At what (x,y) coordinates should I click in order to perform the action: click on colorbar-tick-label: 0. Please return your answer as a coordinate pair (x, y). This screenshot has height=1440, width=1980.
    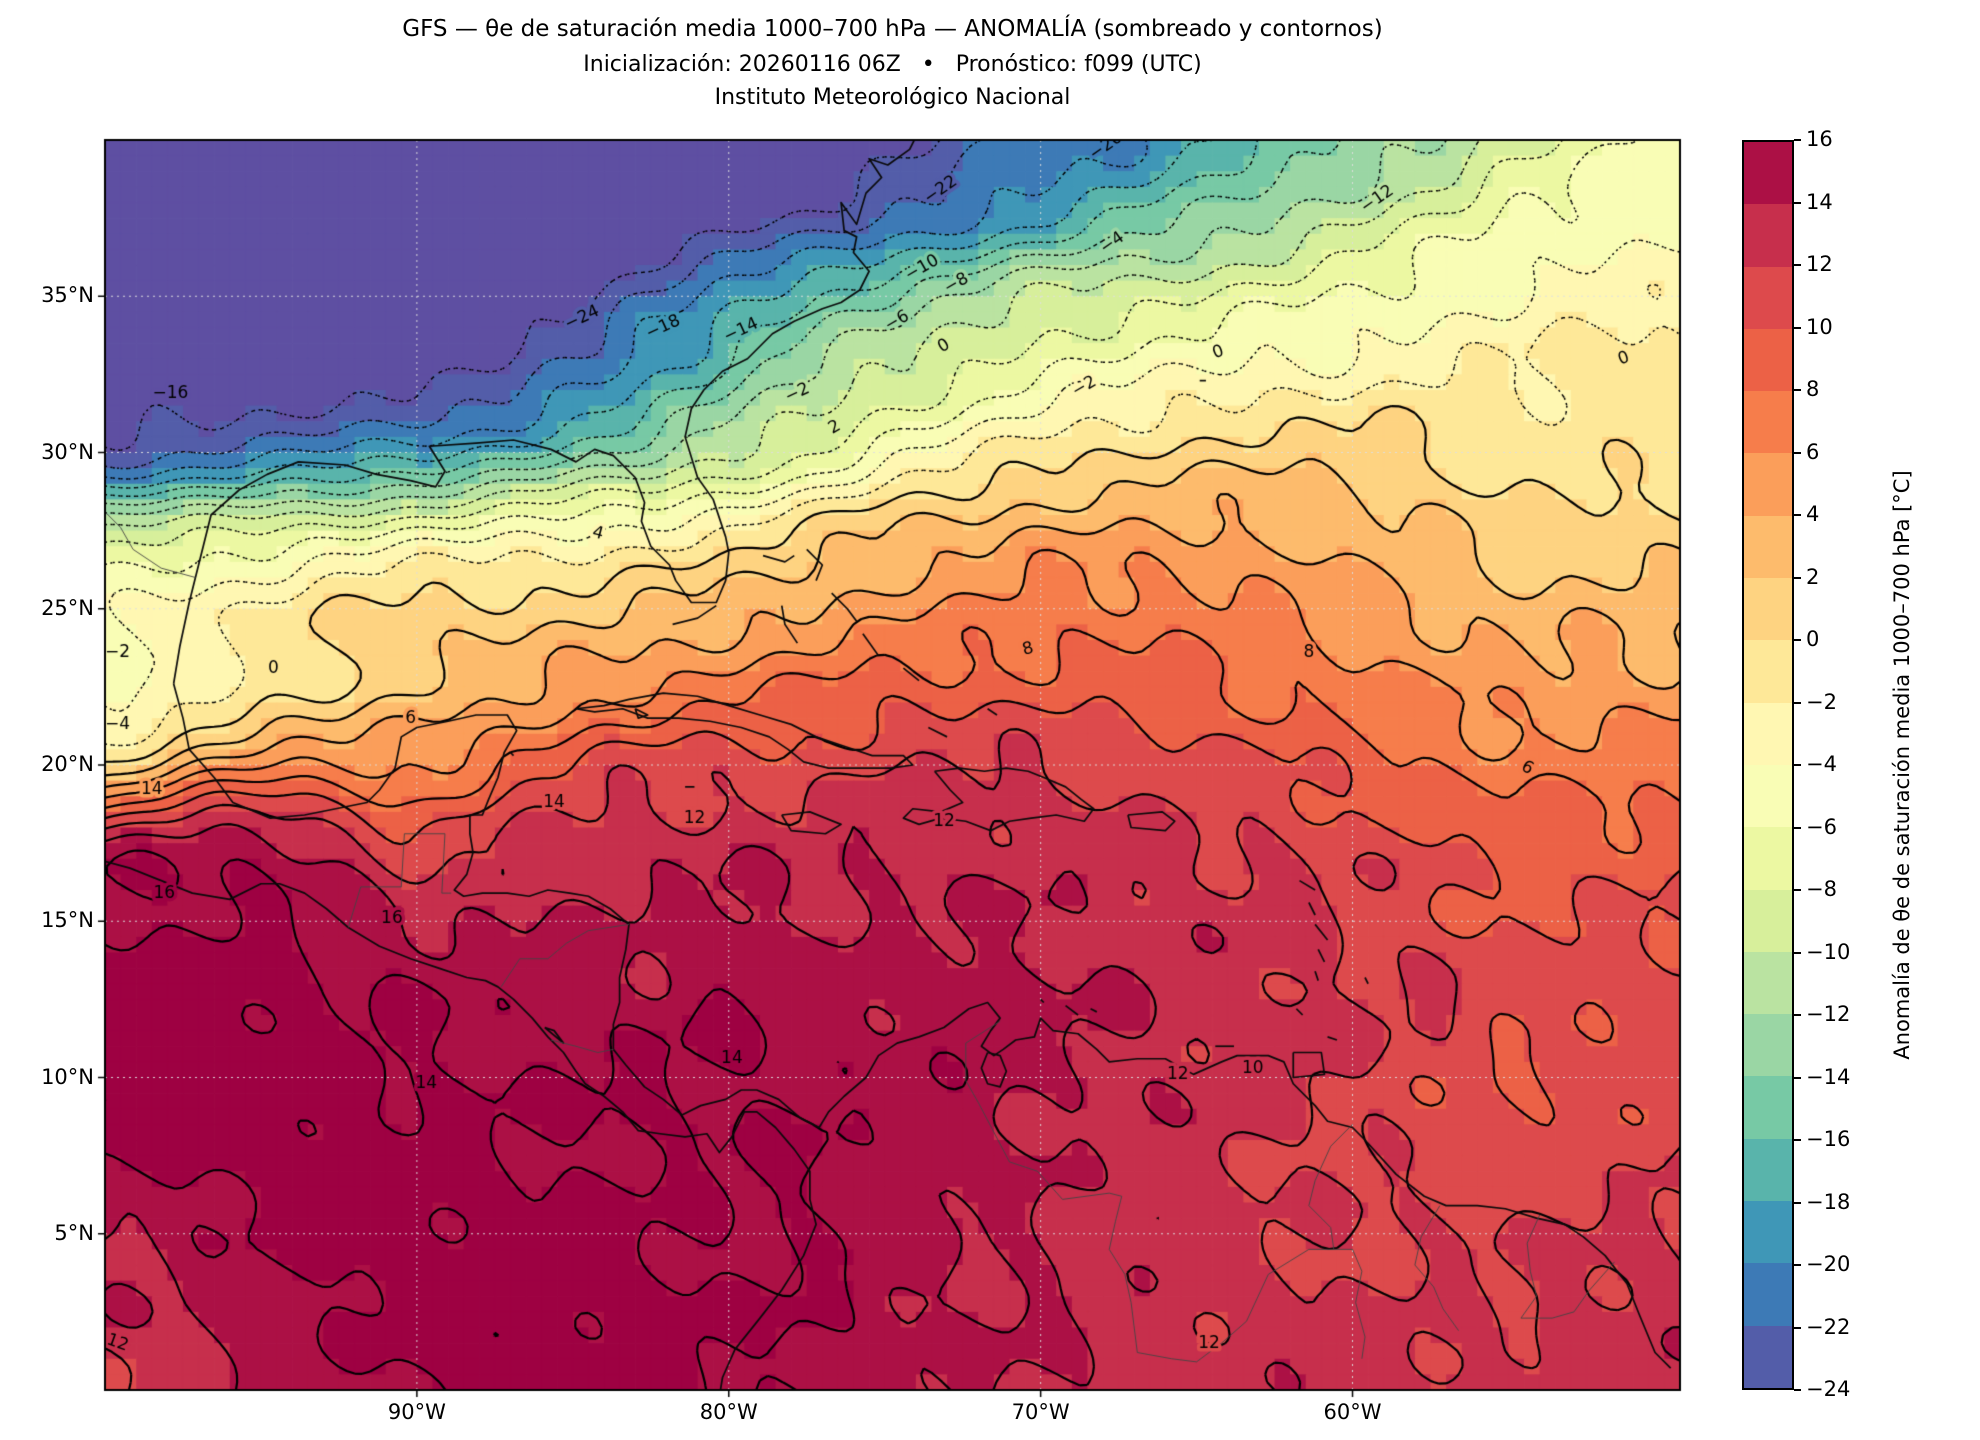
    Looking at the image, I should click on (1813, 639).